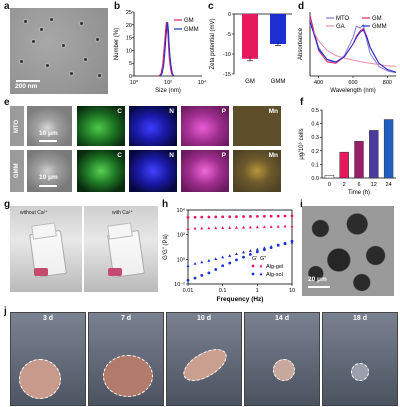 This screenshot has width=400, height=407. Describe the element at coordinates (46, 249) in the screenshot. I see `vial-photo-without-ca: without Ca²⁺` at that location.